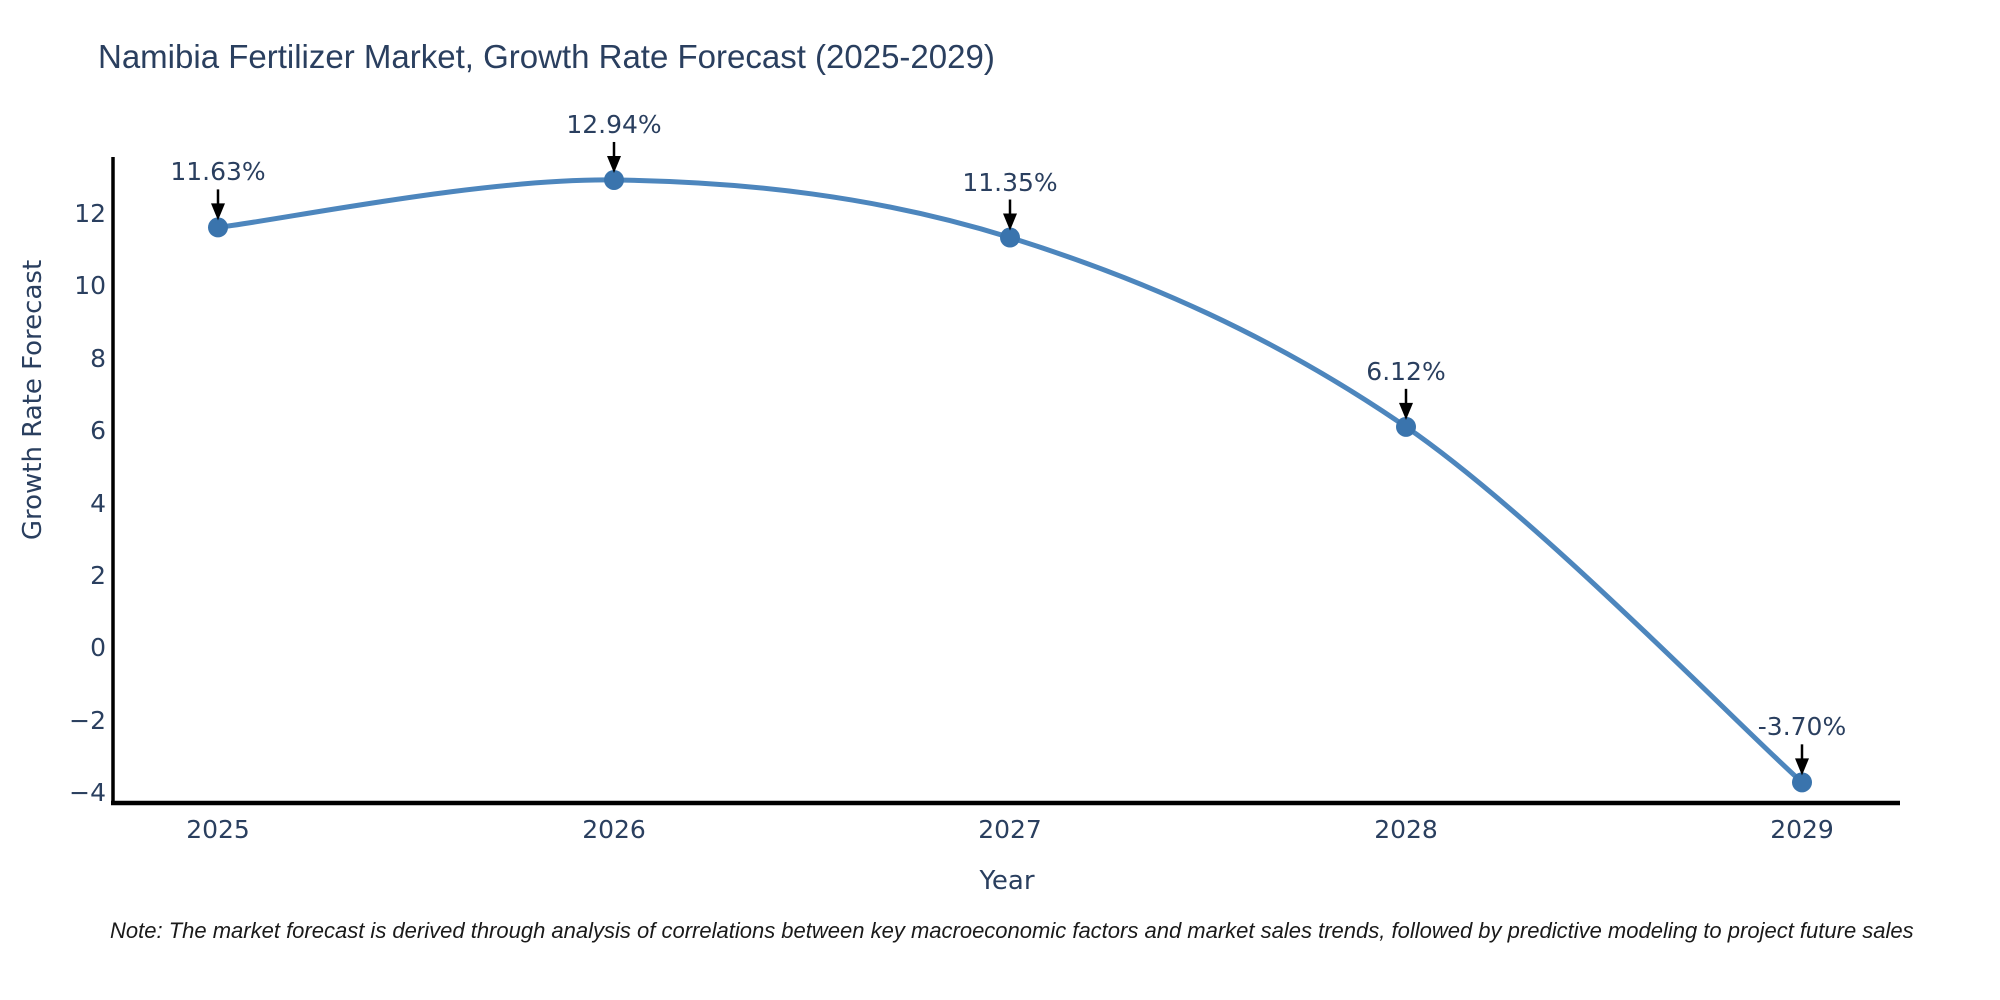 This screenshot has height=1000, width=2000. What do you see at coordinates (1007, 881) in the screenshot?
I see `x-axis-title: Year` at bounding box center [1007, 881].